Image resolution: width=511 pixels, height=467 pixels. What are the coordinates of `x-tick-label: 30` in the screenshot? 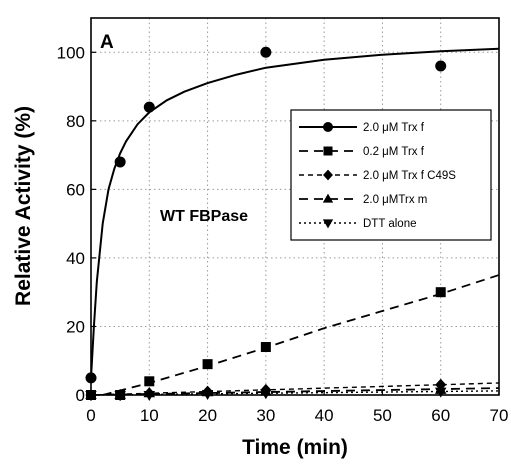 It's located at (265, 415).